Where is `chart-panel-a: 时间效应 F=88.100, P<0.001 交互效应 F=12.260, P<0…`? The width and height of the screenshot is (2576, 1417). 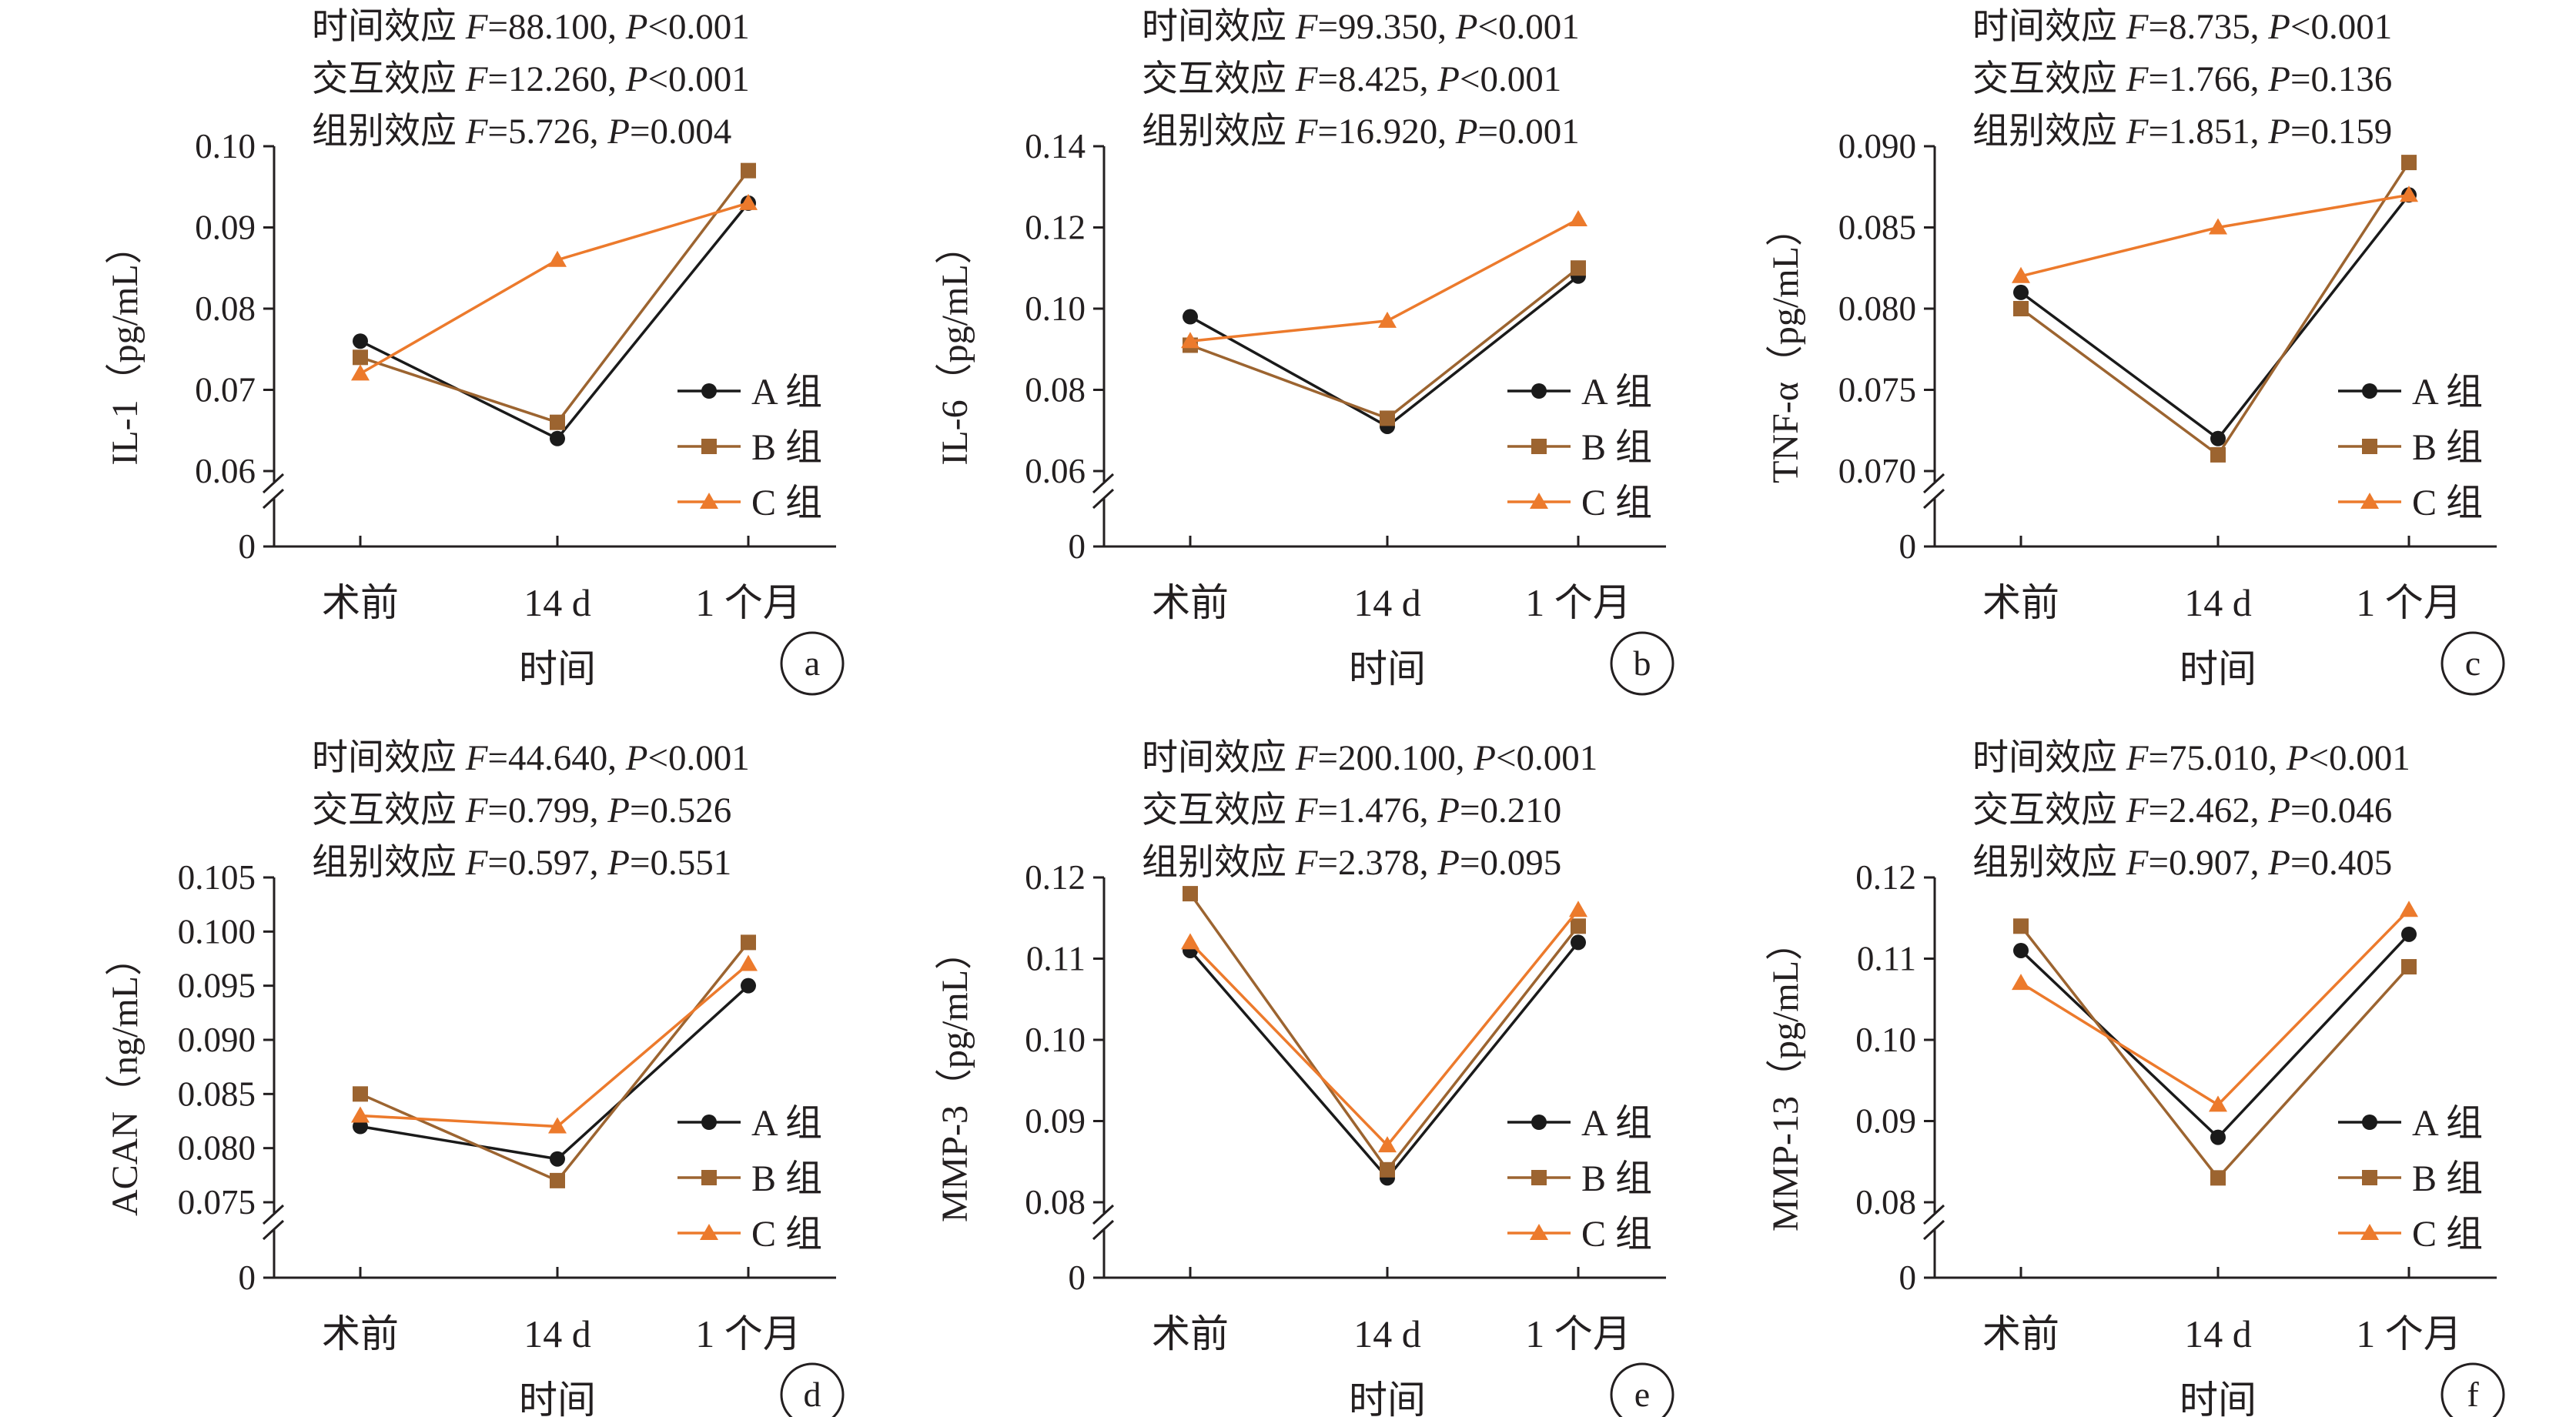
chart-panel-a: 时间效应 F=88.100, P<0.001 交互效应 F=12.260, P<0… is located at coordinates (475, 351).